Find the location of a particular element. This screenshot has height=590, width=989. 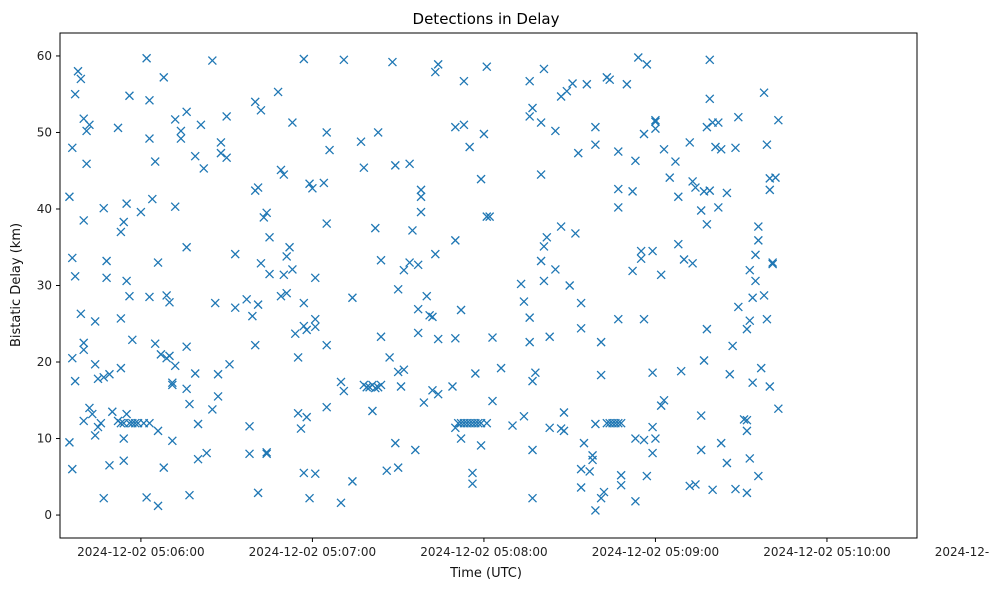

y-tick-label: 20 is located at coordinates (44, 362).